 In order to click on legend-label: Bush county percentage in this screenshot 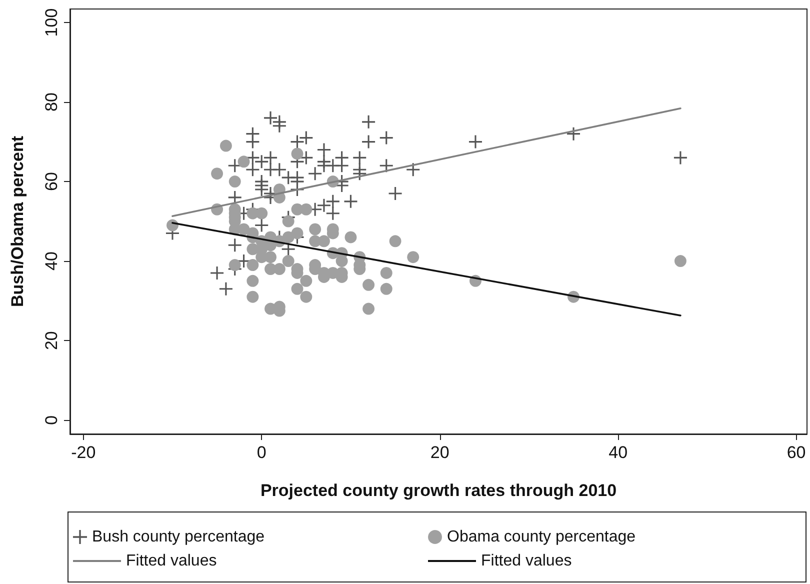, I will do `click(178, 537)`.